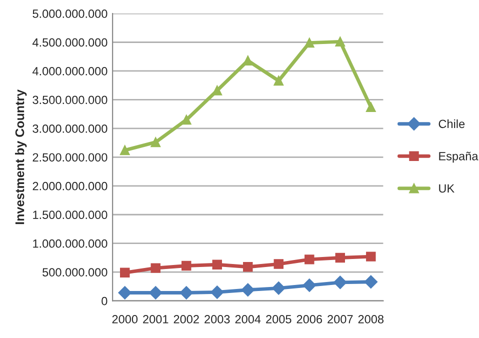  Describe the element at coordinates (309, 319) in the screenshot. I see `x-tick-label: 2006` at that location.